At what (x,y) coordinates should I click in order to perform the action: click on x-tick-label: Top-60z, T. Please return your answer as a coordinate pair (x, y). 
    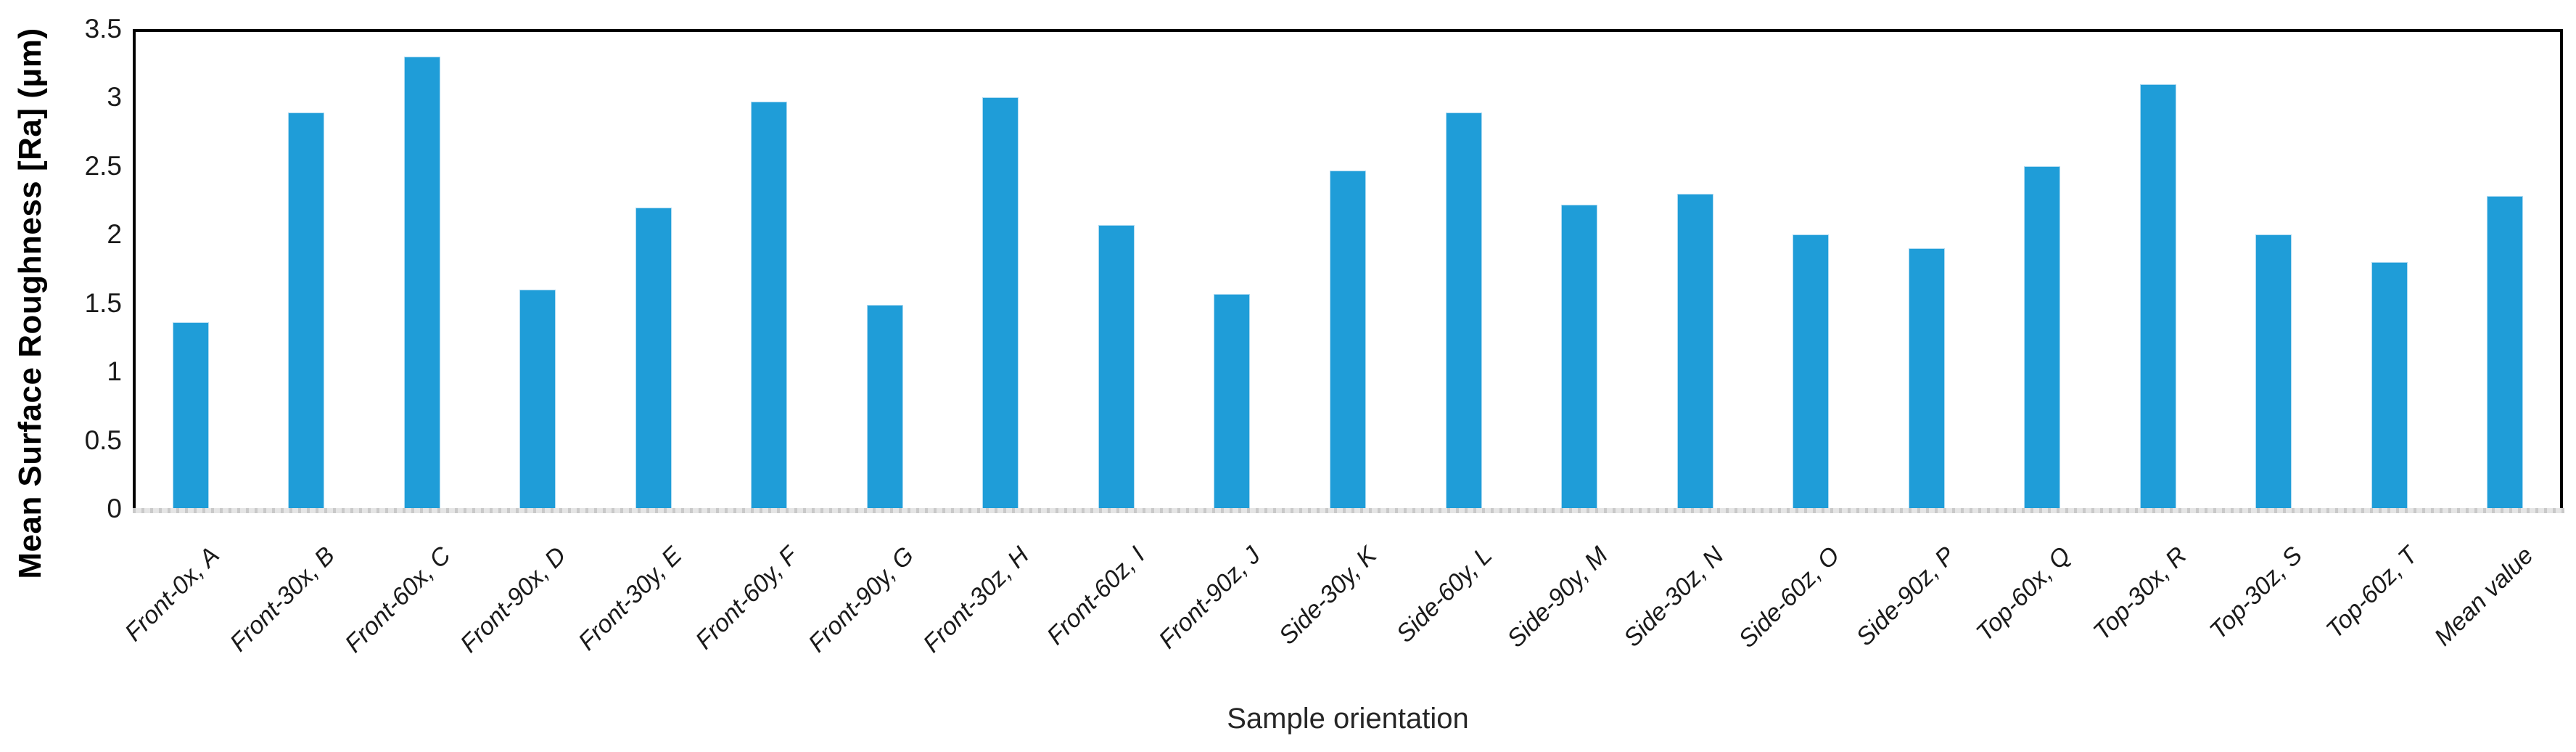
    Looking at the image, I should click on (2372, 592).